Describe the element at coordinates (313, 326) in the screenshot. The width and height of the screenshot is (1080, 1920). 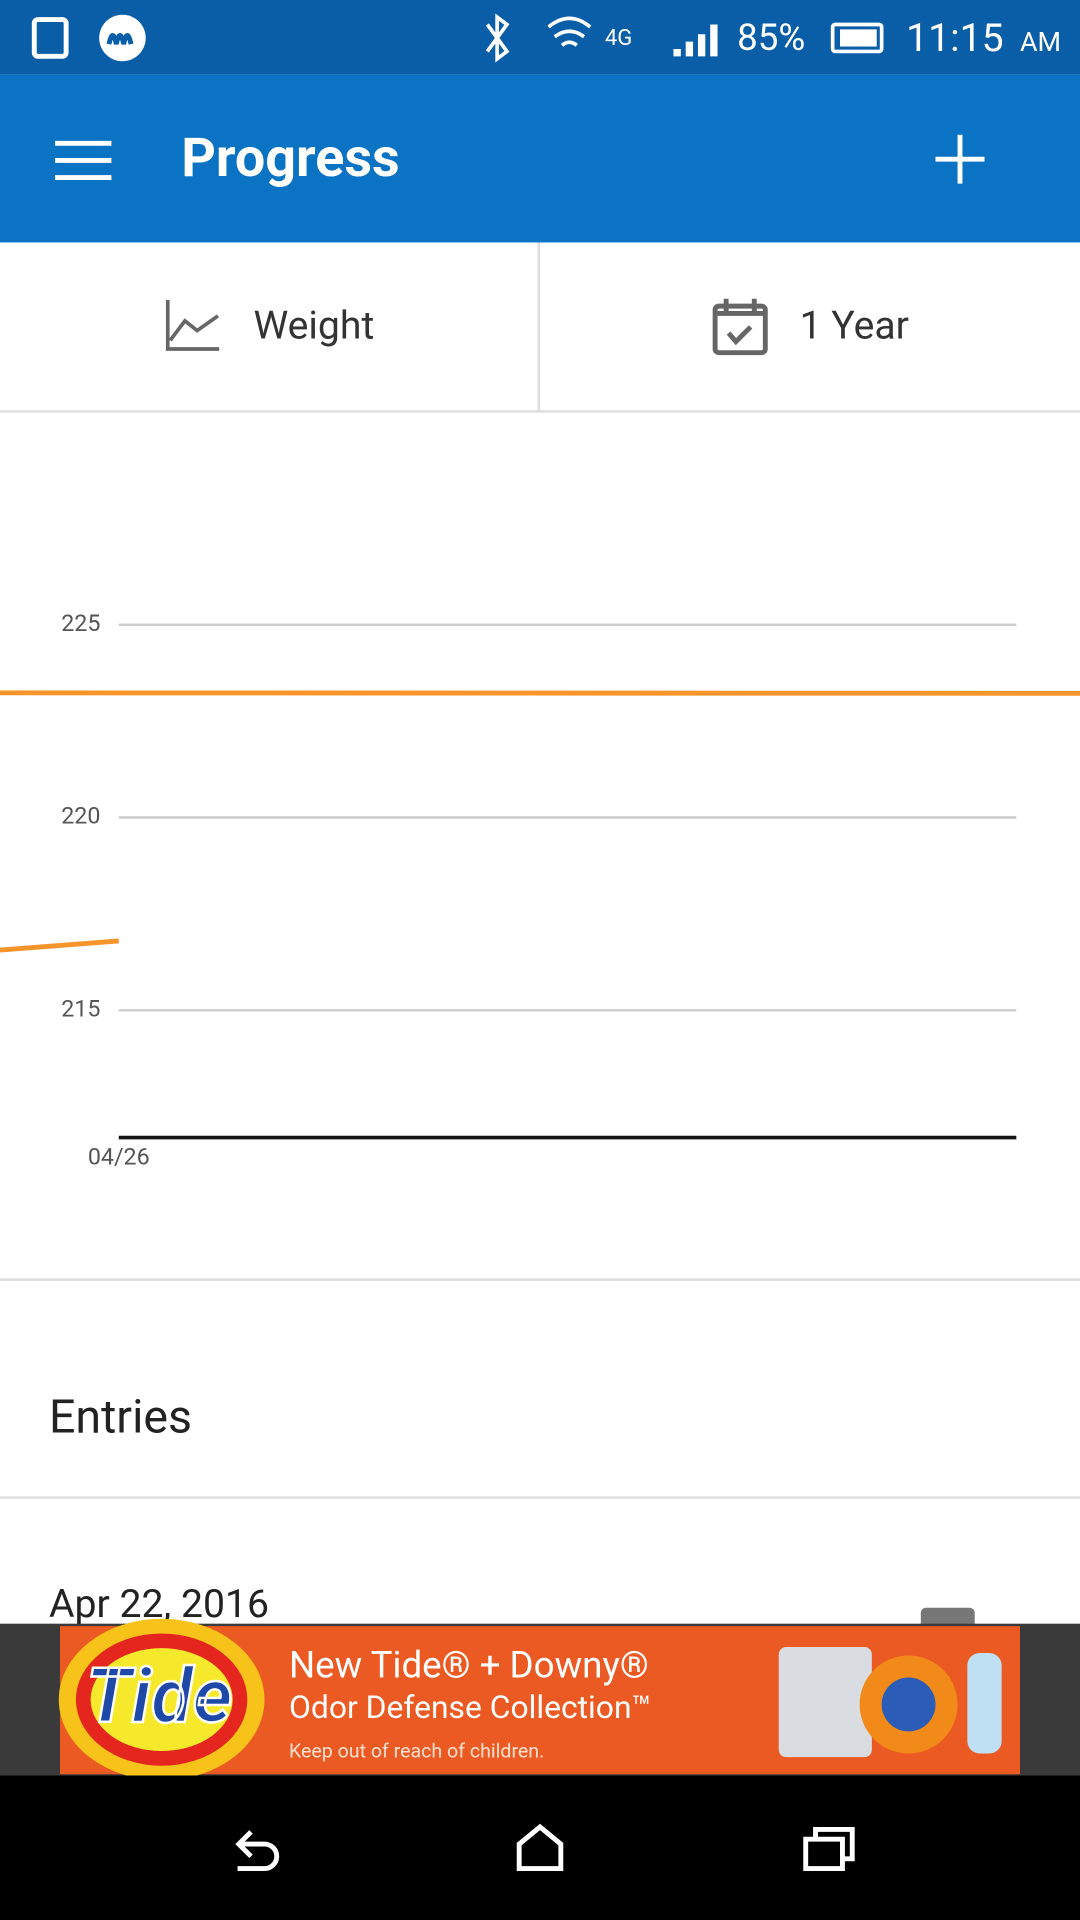
I see `tab-label: Weight` at that location.